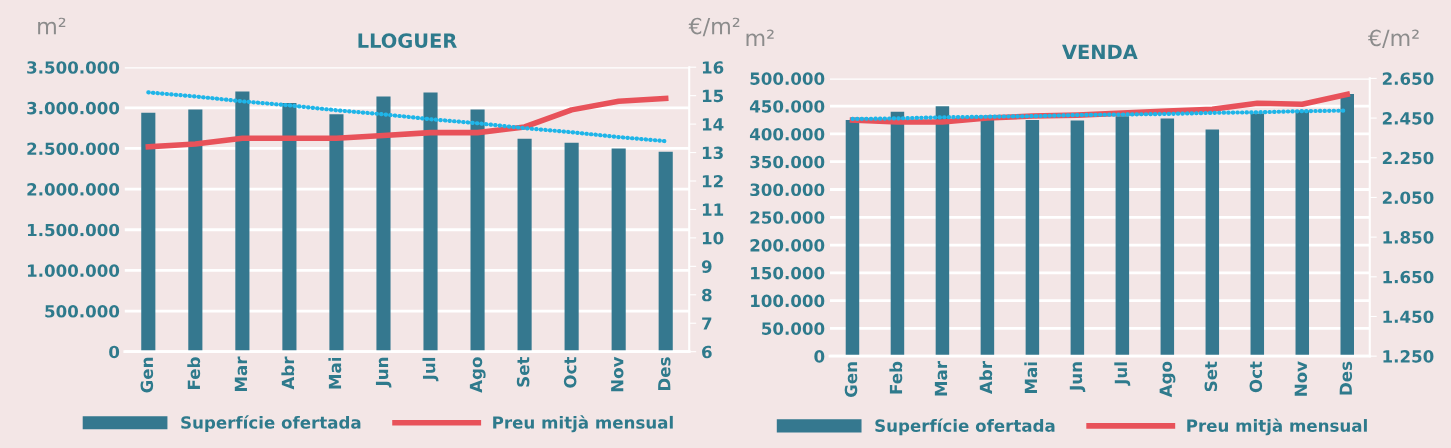 Image resolution: width=1451 pixels, height=448 pixels. I want to click on y-tick-label: 450.000, so click(787, 106).